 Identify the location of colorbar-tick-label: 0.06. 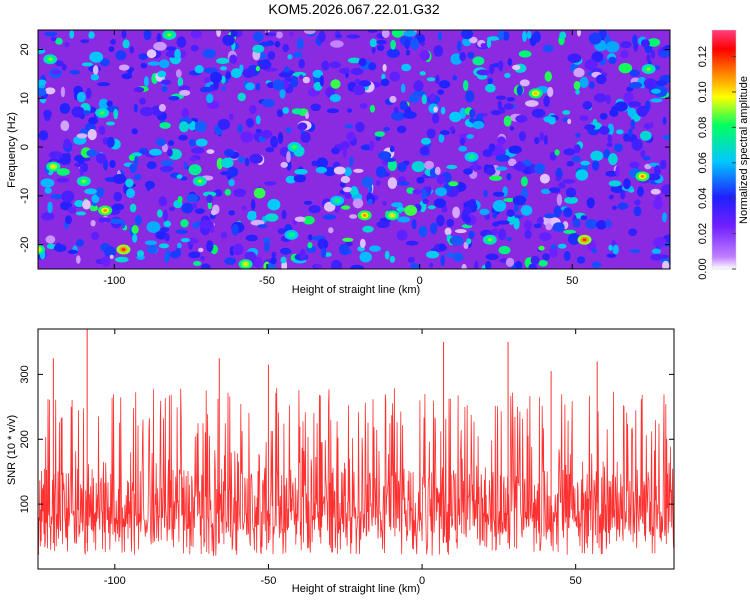
(703, 162).